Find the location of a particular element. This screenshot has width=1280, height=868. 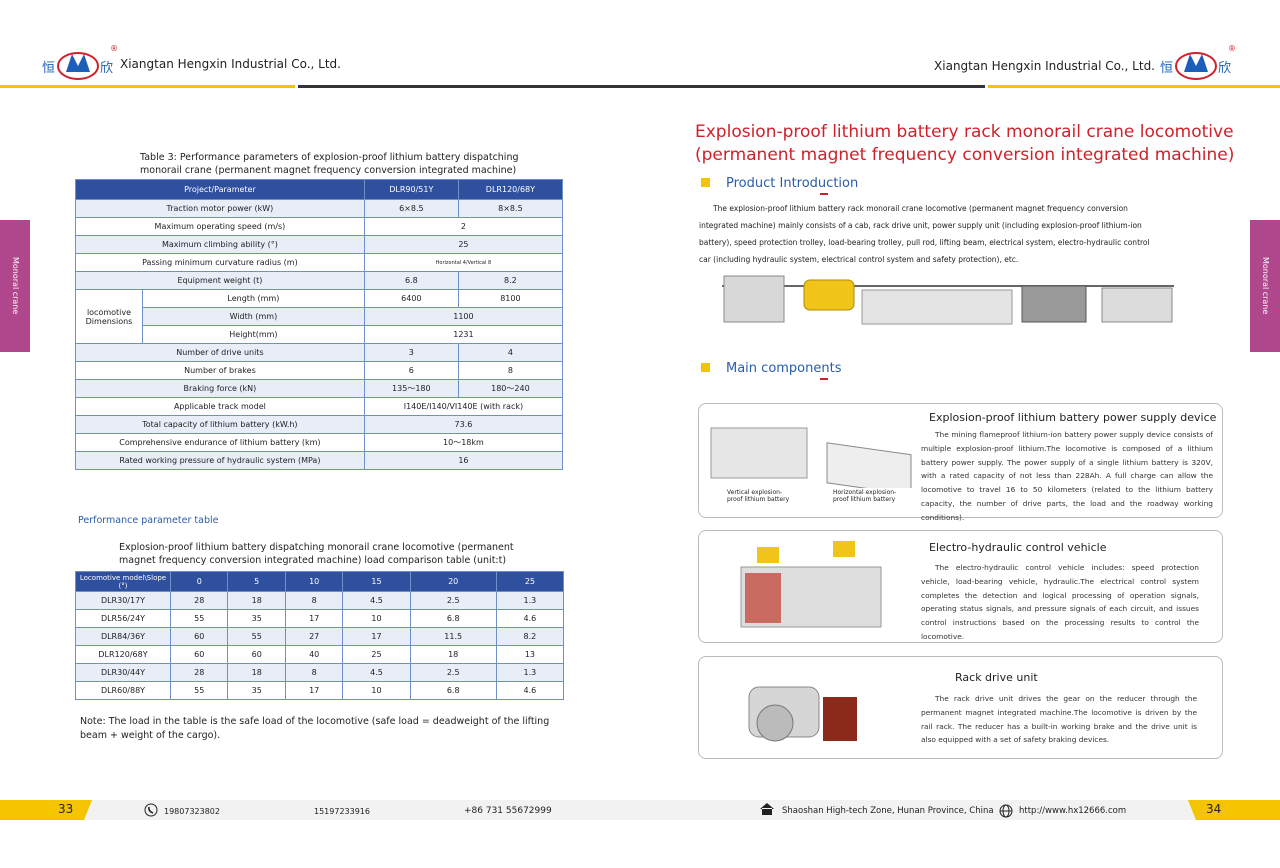

parameter-cell: Length (mm) is located at coordinates (253, 298).